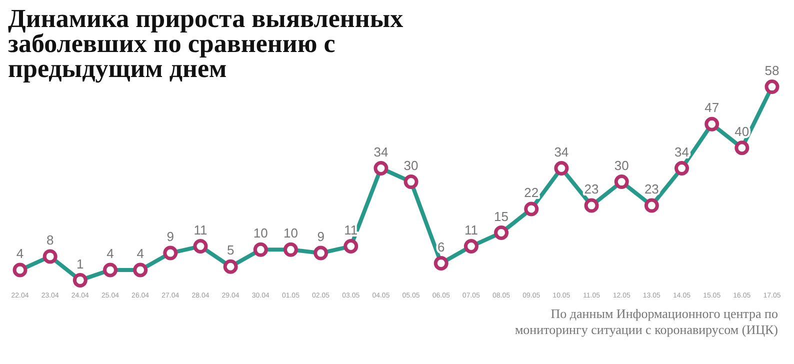 Image resolution: width=794 pixels, height=364 pixels. What do you see at coordinates (80, 264) in the screenshot?
I see `data-label: 1` at bounding box center [80, 264].